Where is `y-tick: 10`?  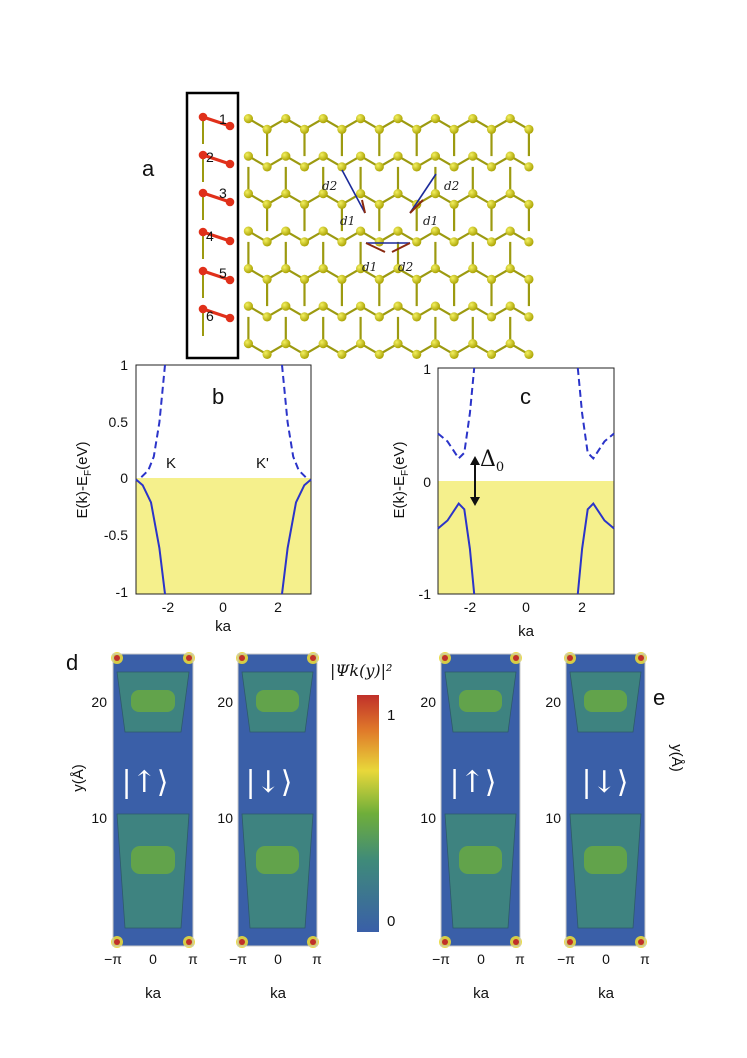 y-tick: 10 is located at coordinates (99, 818).